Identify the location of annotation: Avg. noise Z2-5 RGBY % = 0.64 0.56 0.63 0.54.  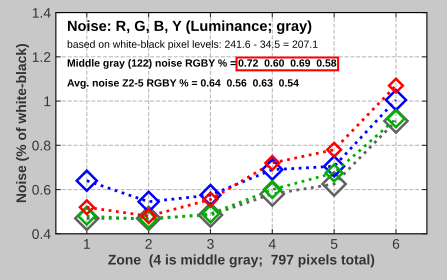
(183, 83).